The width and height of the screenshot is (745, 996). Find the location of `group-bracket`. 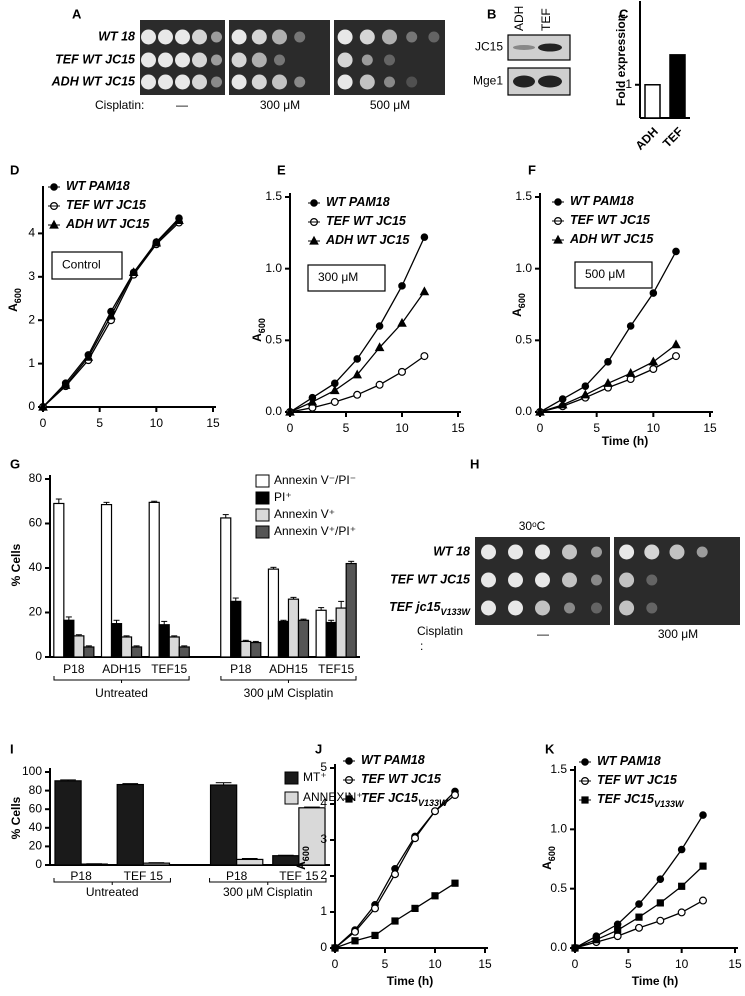

group-bracket is located at coordinates (288, 679).